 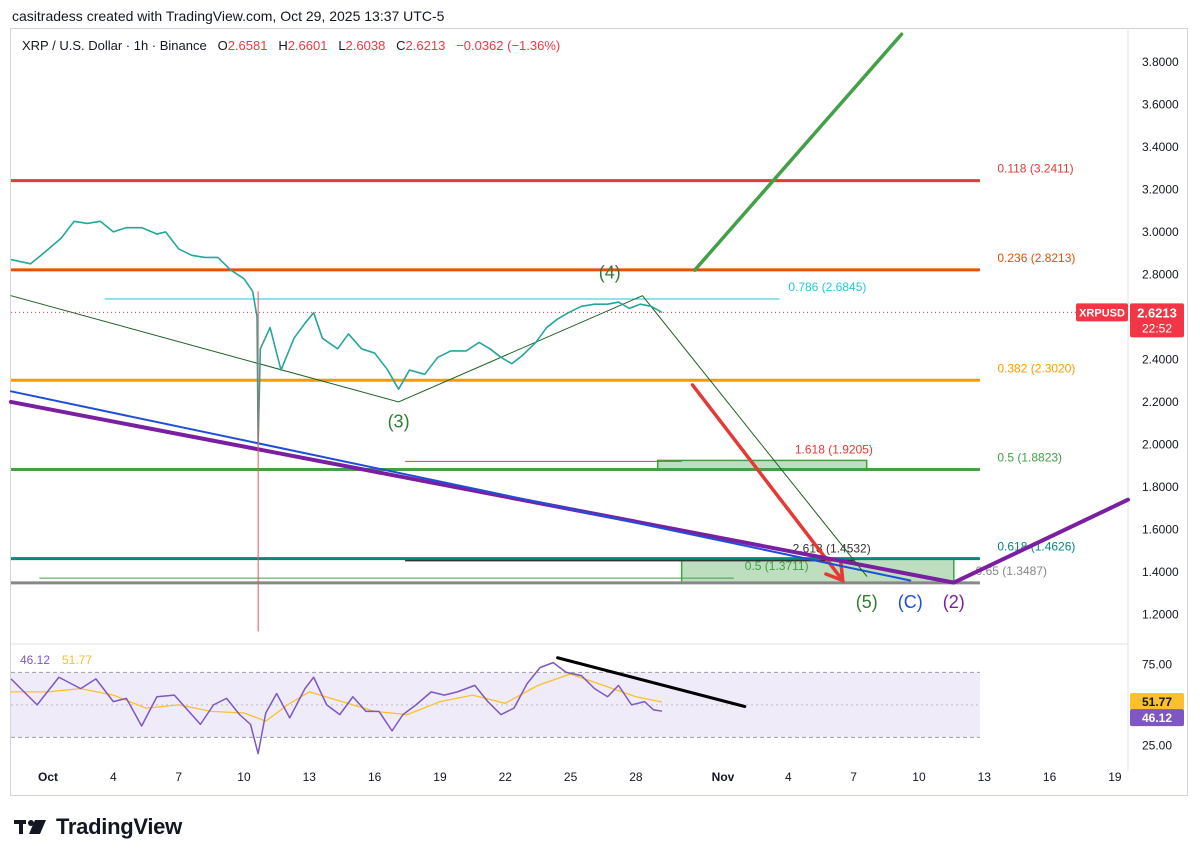 What do you see at coordinates (798, 152) in the screenshot?
I see `trend-line-green-projection` at bounding box center [798, 152].